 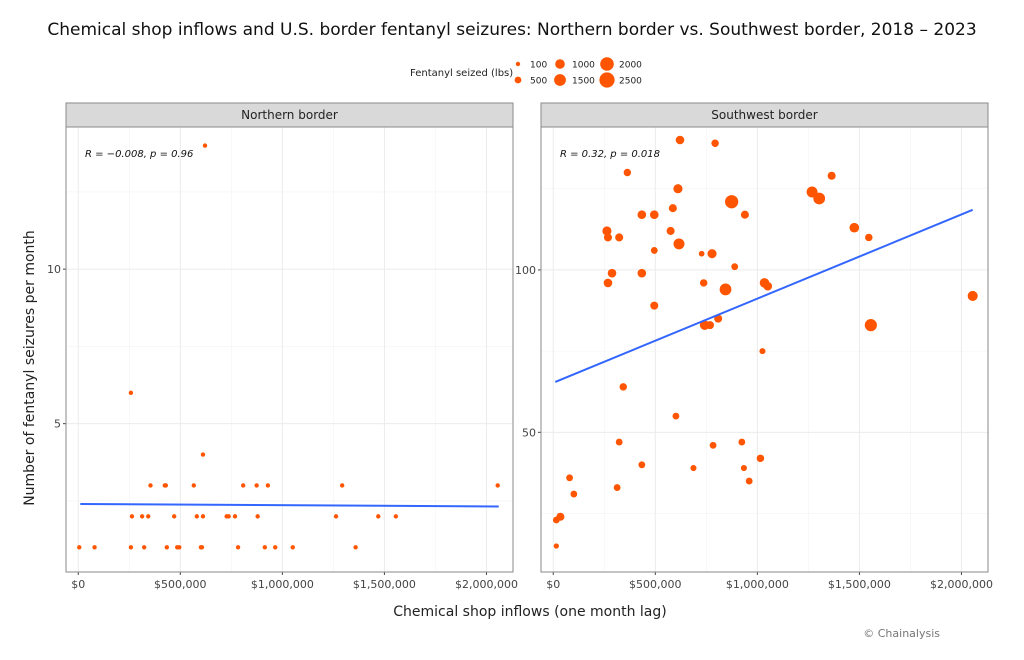 What do you see at coordinates (529, 432) in the screenshot?
I see `southwest-y-tick-label: 50` at bounding box center [529, 432].